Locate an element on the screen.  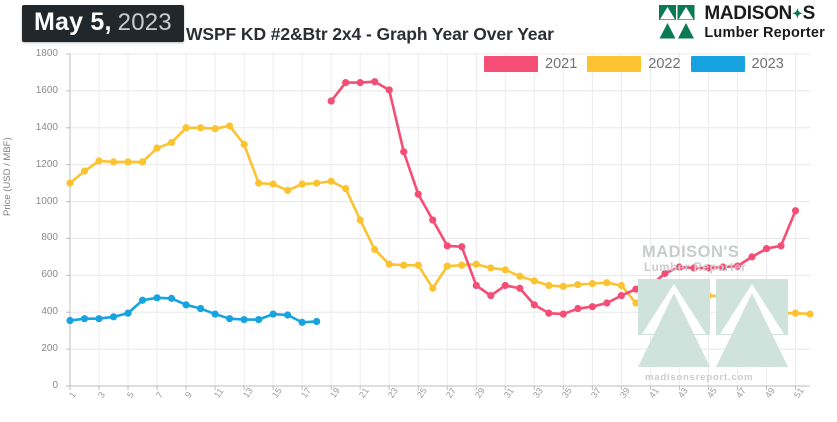
legend-item-2021: 2021 is located at coordinates (530, 64).